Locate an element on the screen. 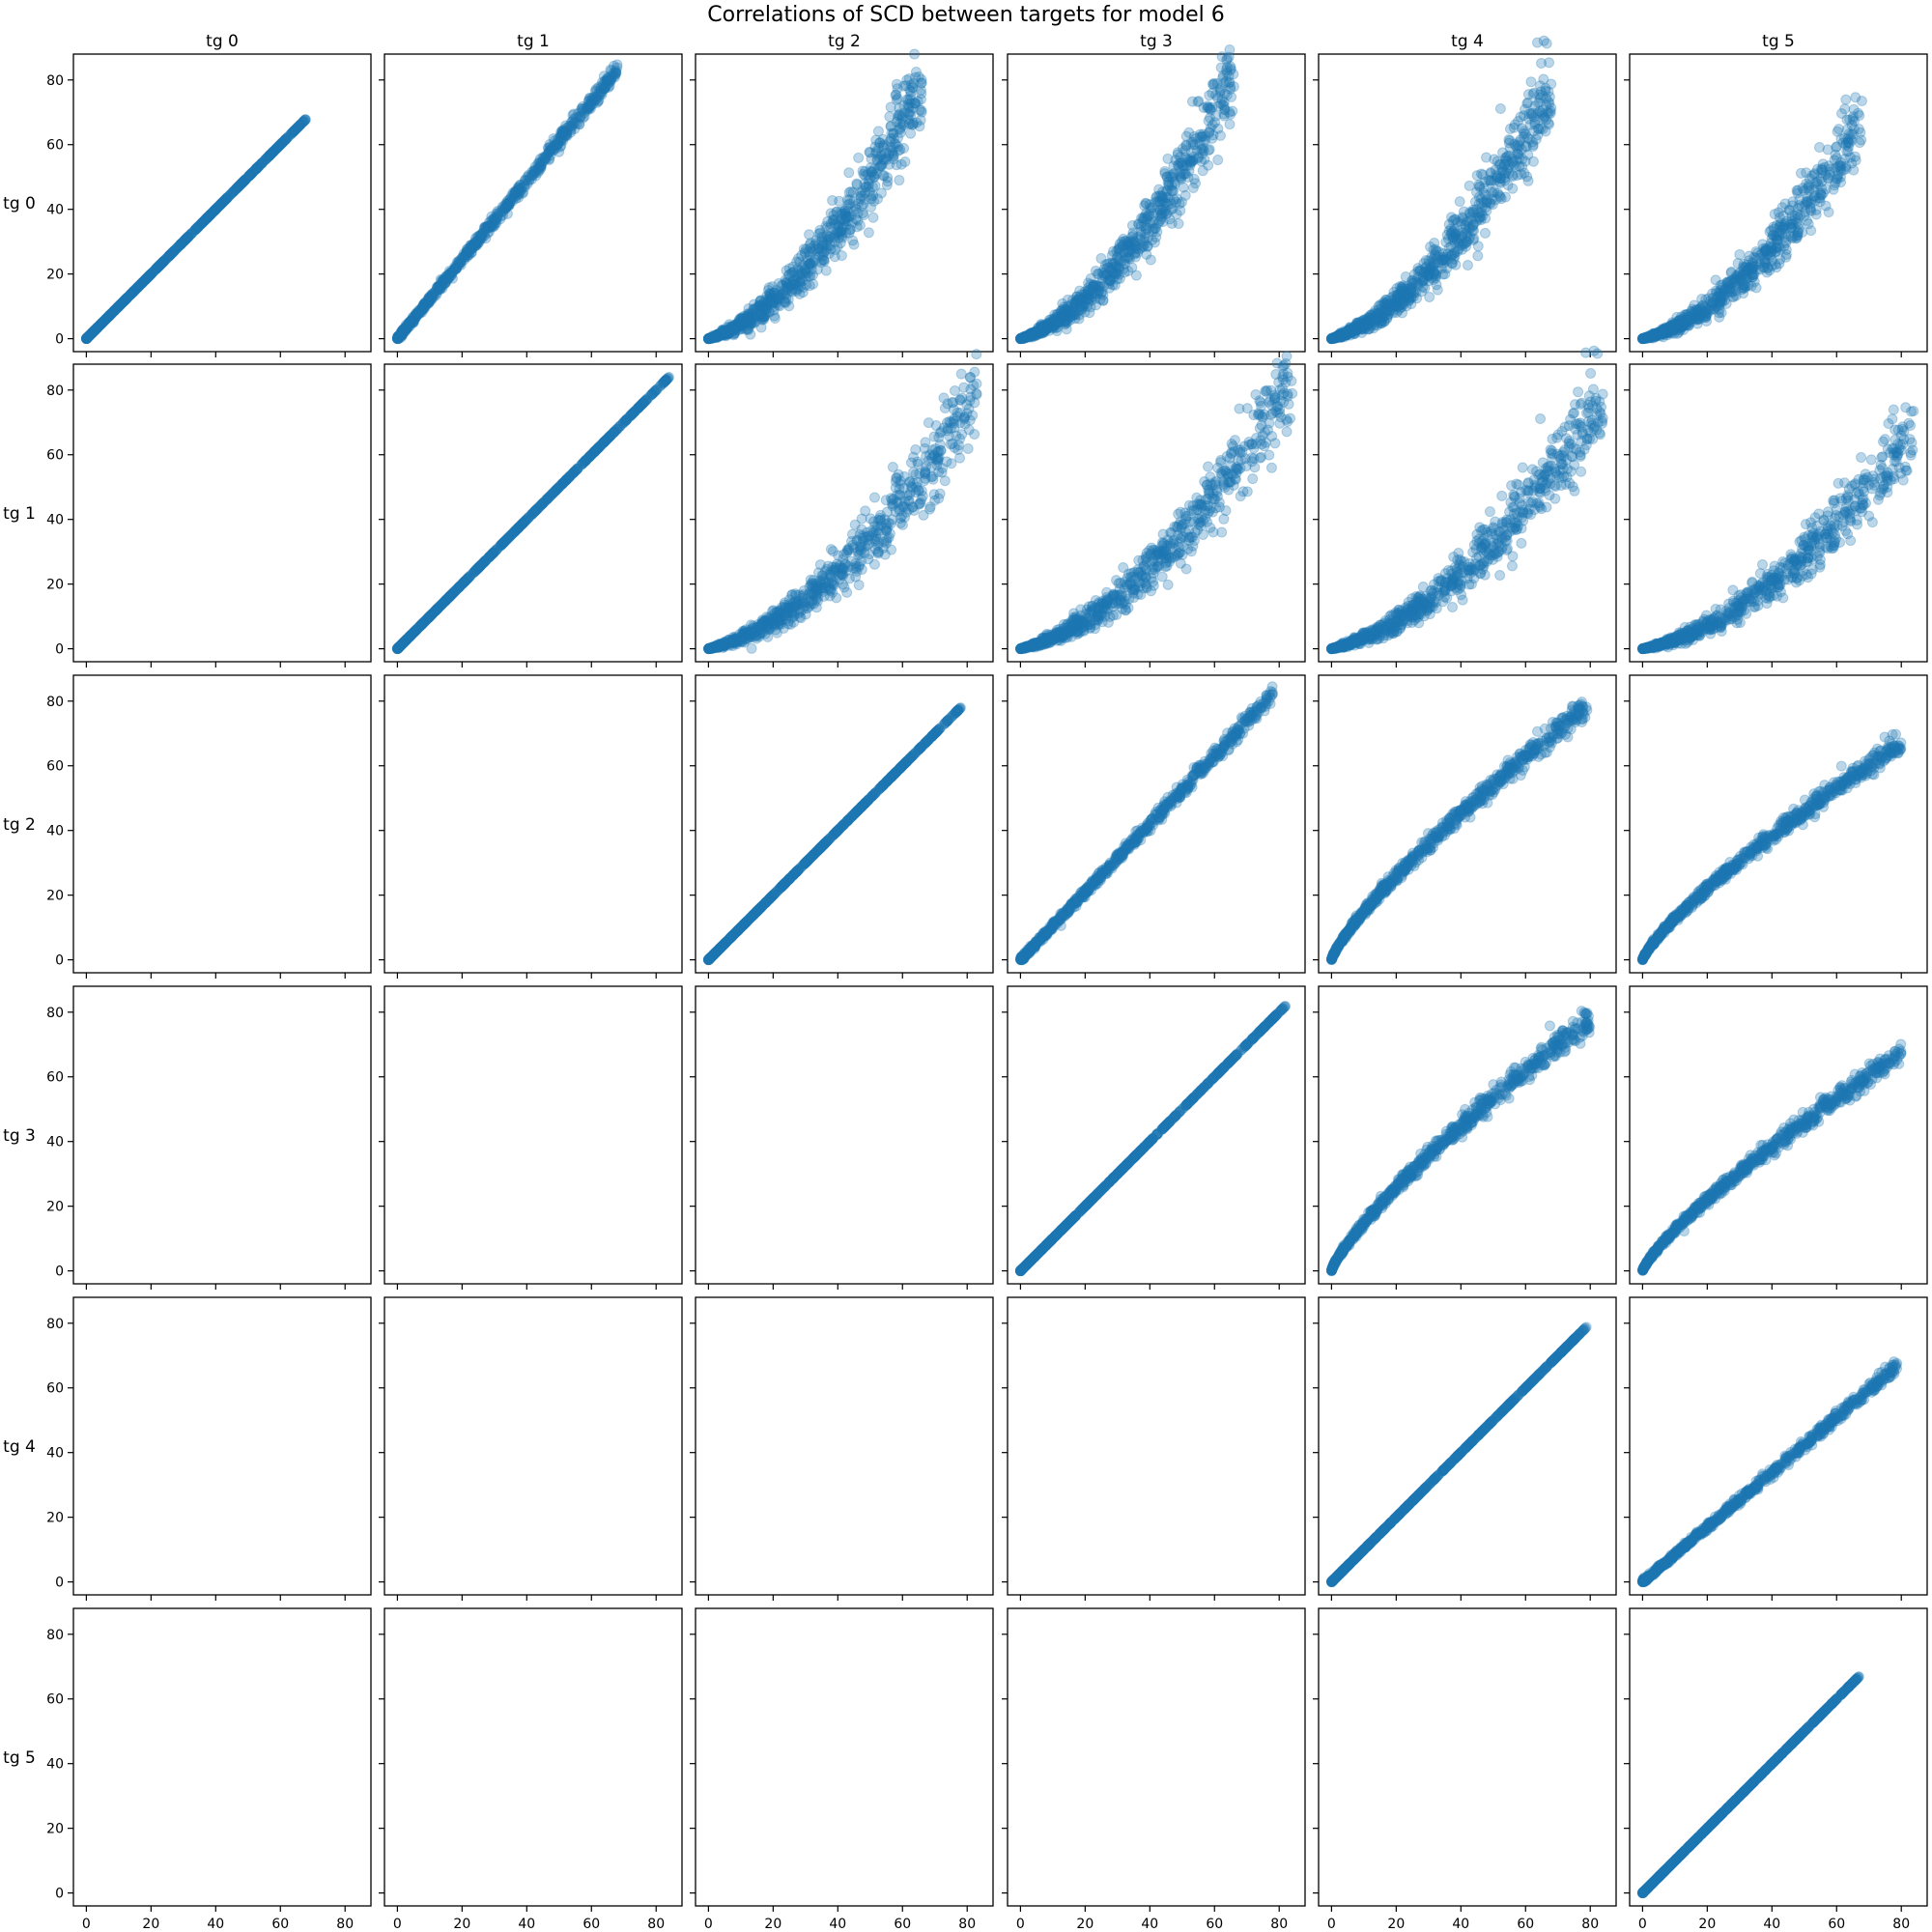  y-tick-label: 80 is located at coordinates (55, 391).